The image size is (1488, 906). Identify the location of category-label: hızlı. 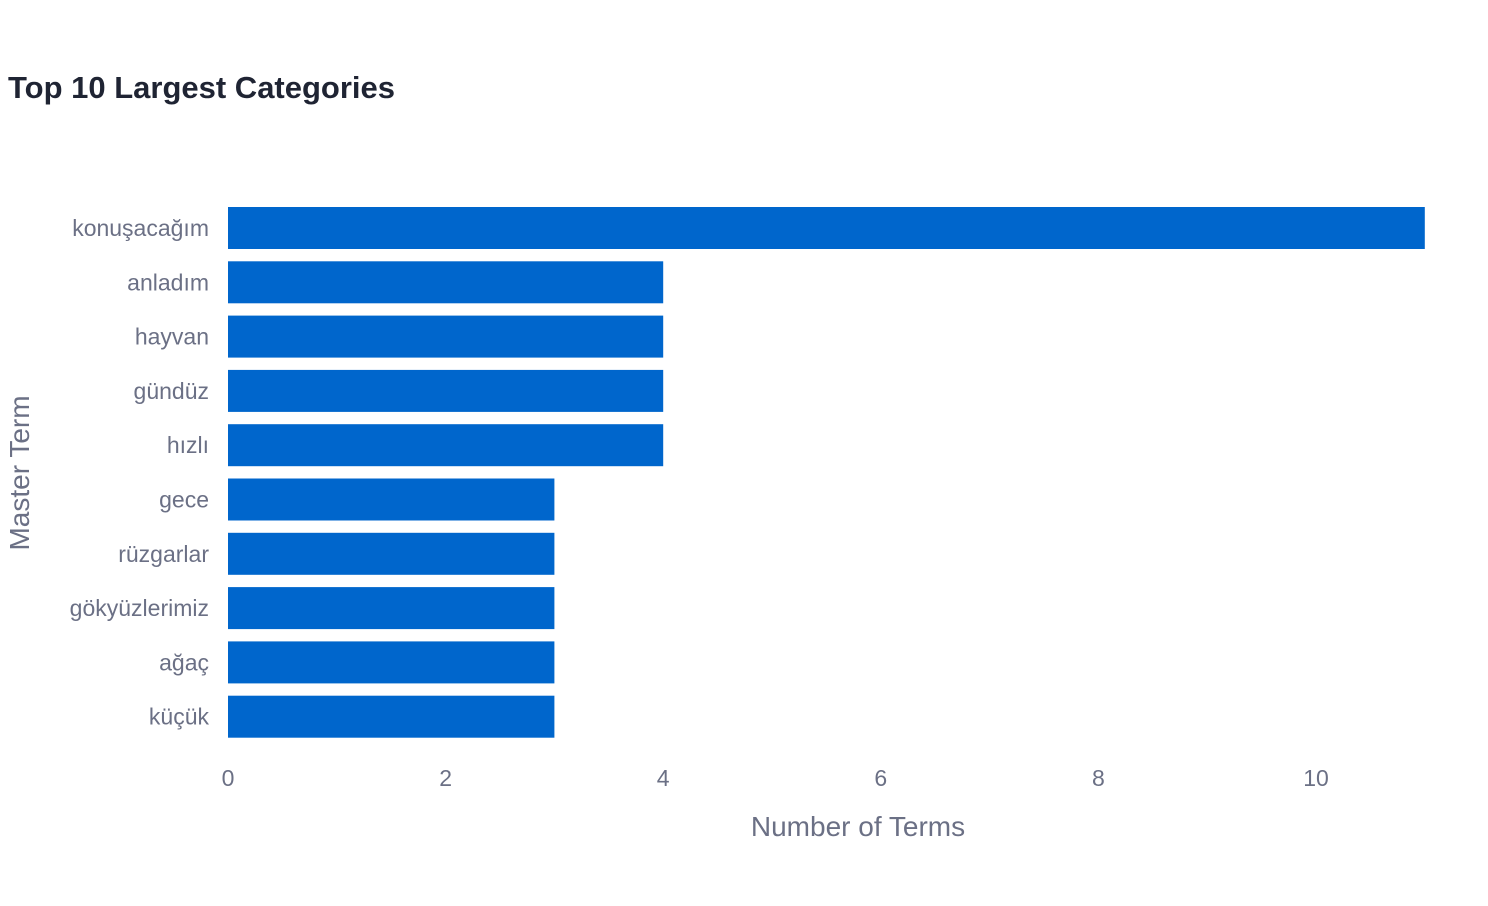
(188, 445).